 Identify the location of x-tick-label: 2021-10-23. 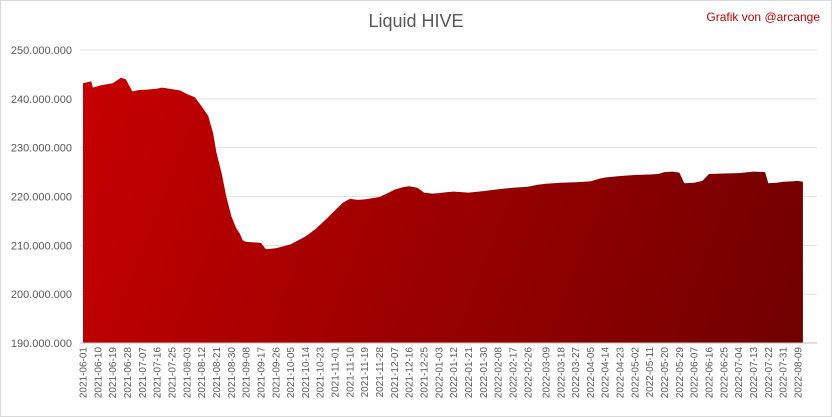
(321, 373).